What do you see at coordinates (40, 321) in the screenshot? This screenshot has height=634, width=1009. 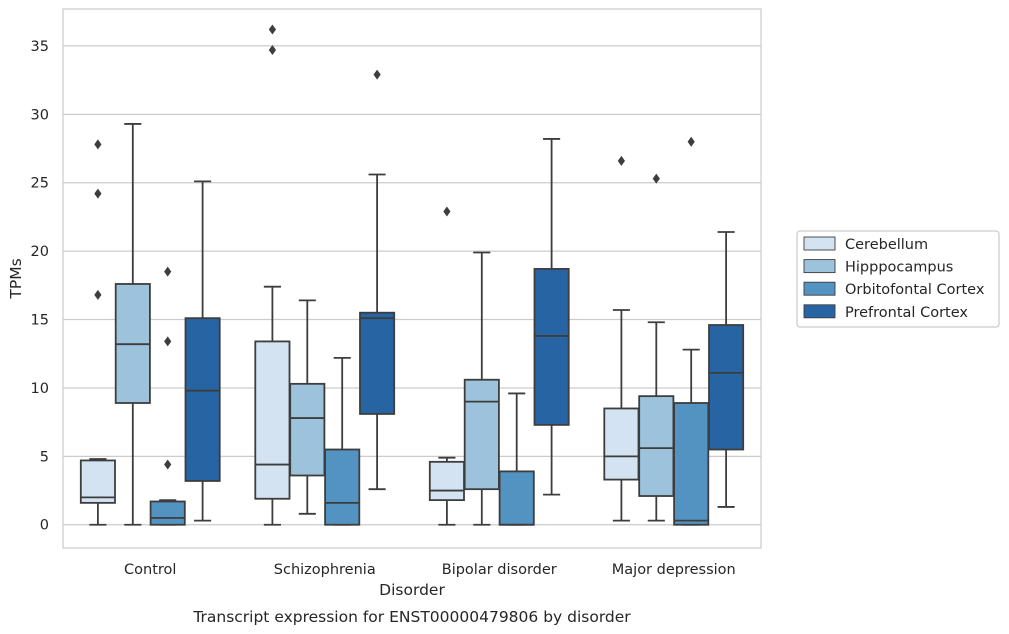 I see `y-tick-label: 15` at bounding box center [40, 321].